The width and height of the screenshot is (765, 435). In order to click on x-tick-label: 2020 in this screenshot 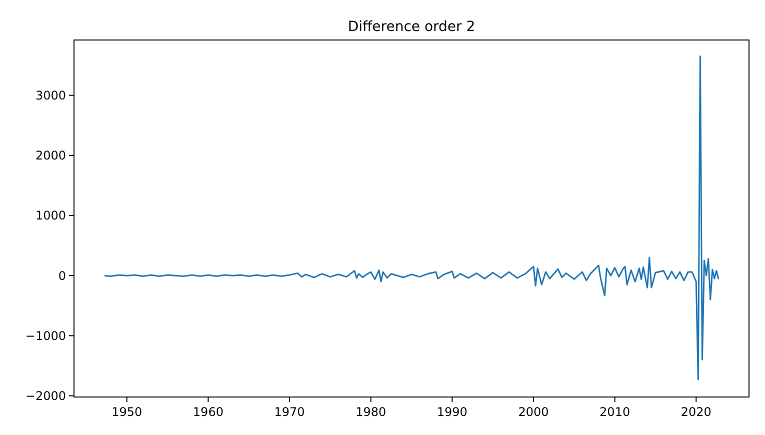, I will do `click(696, 412)`.